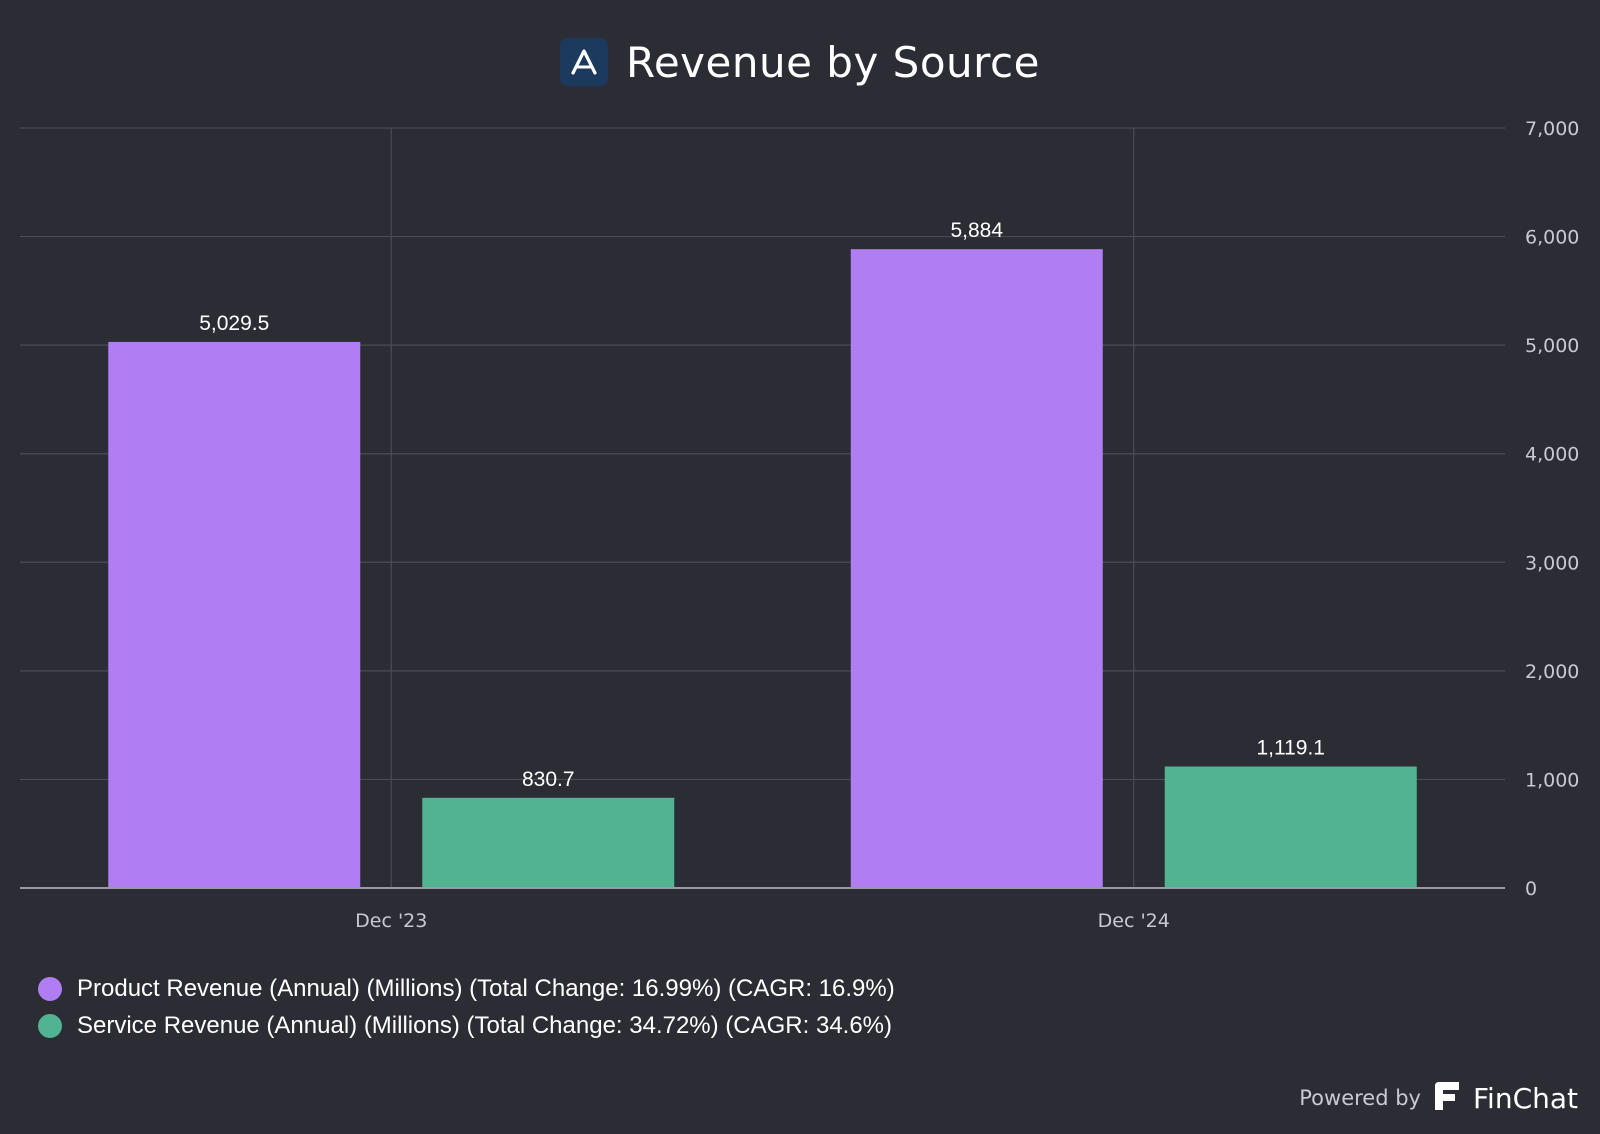  What do you see at coordinates (50, 988) in the screenshot?
I see `legend-marker-product` at bounding box center [50, 988].